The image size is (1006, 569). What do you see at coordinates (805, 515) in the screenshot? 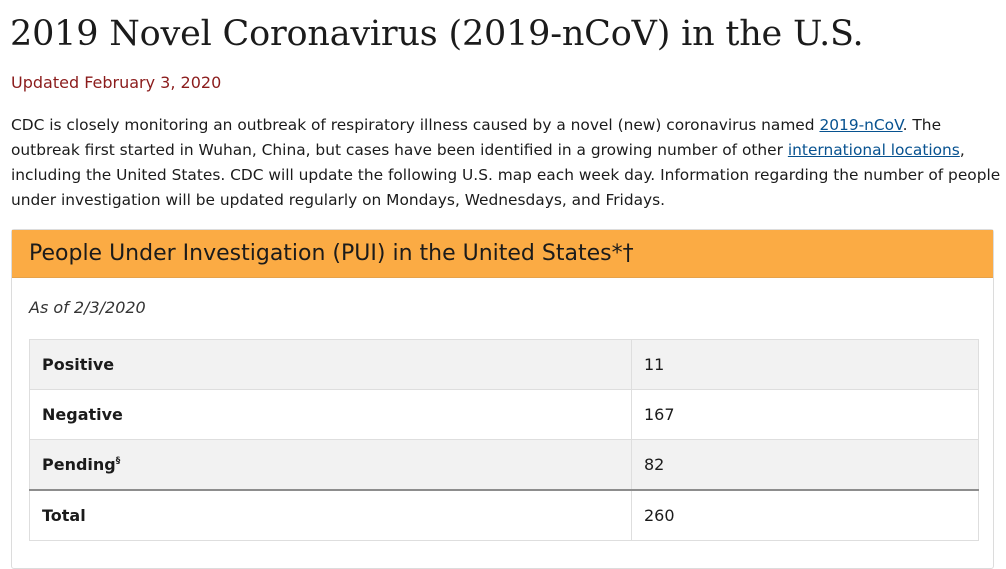
I see `row-value: 260` at bounding box center [805, 515].